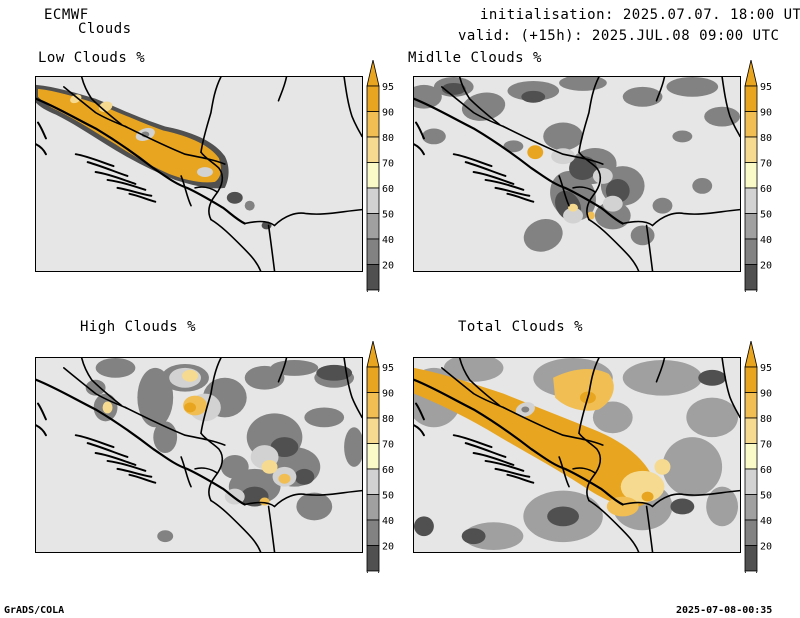  What do you see at coordinates (138, 327) in the screenshot?
I see `panel-title-high: High Clouds %` at bounding box center [138, 327].